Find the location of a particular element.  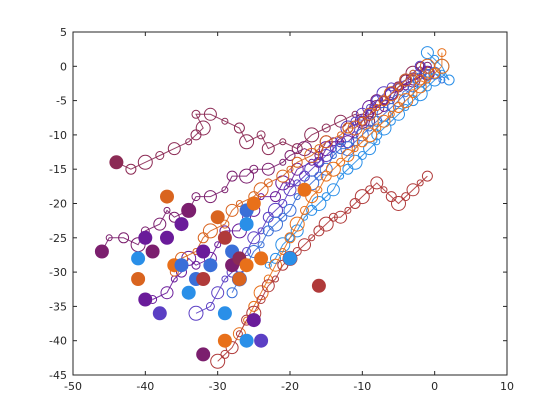

y-tick-label: -40 is located at coordinates (58, 341).